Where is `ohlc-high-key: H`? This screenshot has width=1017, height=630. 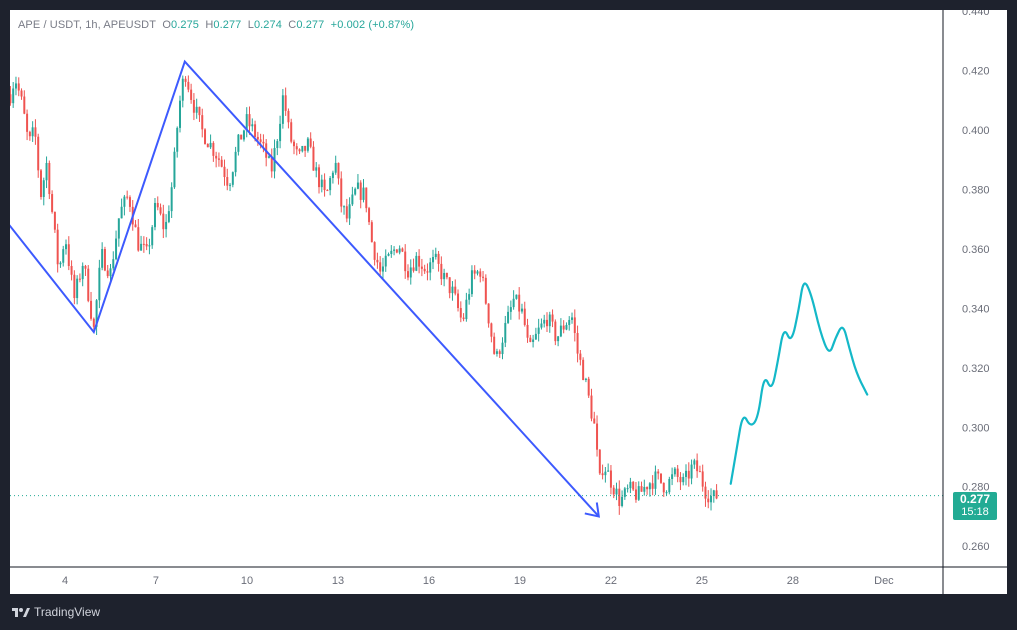
ohlc-high-key: H is located at coordinates (209, 25).